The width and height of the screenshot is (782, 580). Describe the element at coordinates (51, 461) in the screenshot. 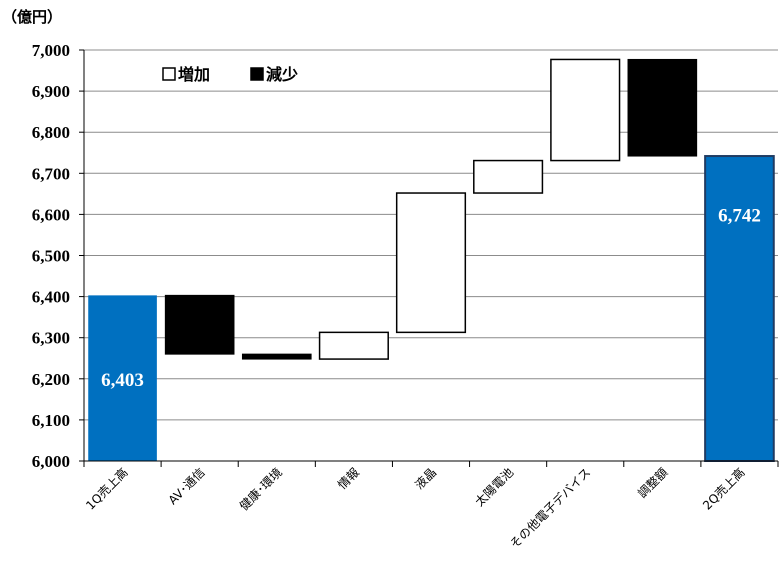

I see `y-tick-label: 6,000` at that location.